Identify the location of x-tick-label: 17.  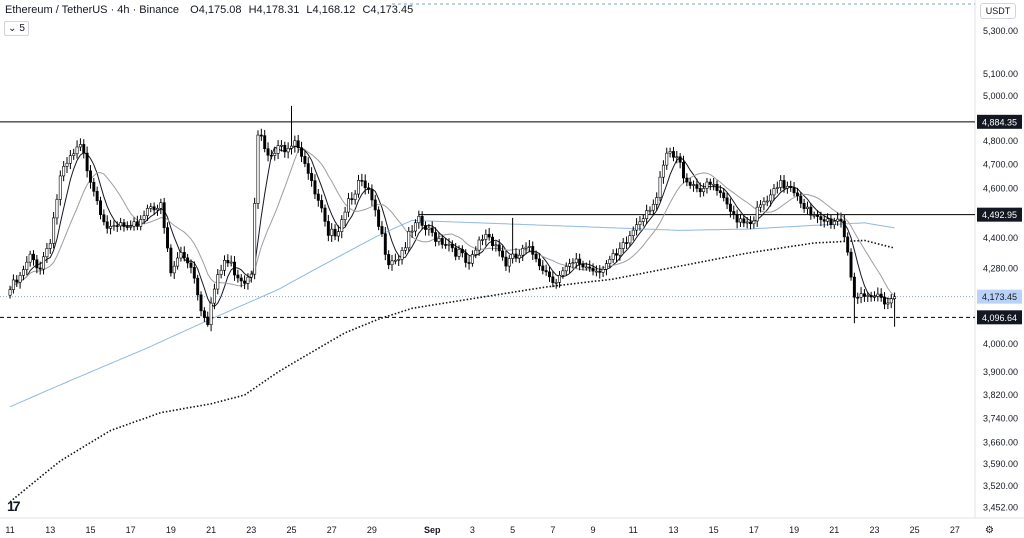
(131, 530).